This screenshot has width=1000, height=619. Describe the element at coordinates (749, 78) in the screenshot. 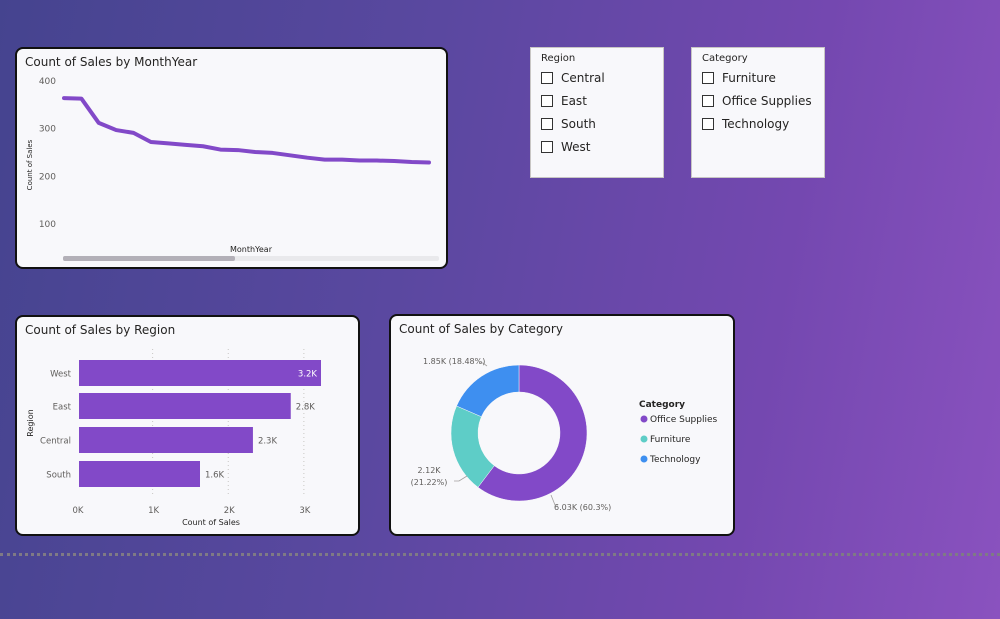

I see `category-option-label: Furniture` at that location.